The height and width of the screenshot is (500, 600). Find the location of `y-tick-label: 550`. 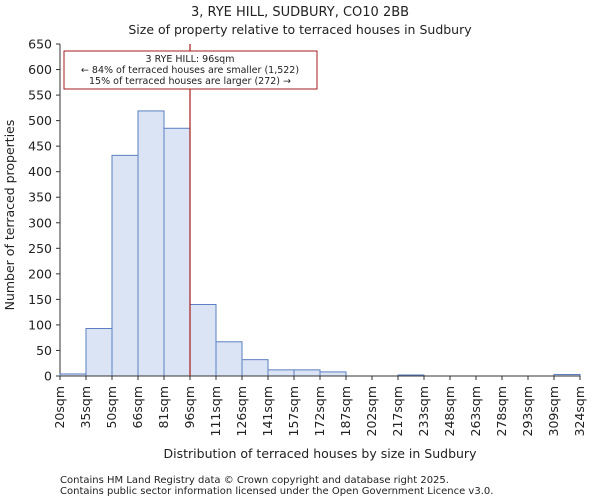

y-tick-label: 550 is located at coordinates (40, 95).